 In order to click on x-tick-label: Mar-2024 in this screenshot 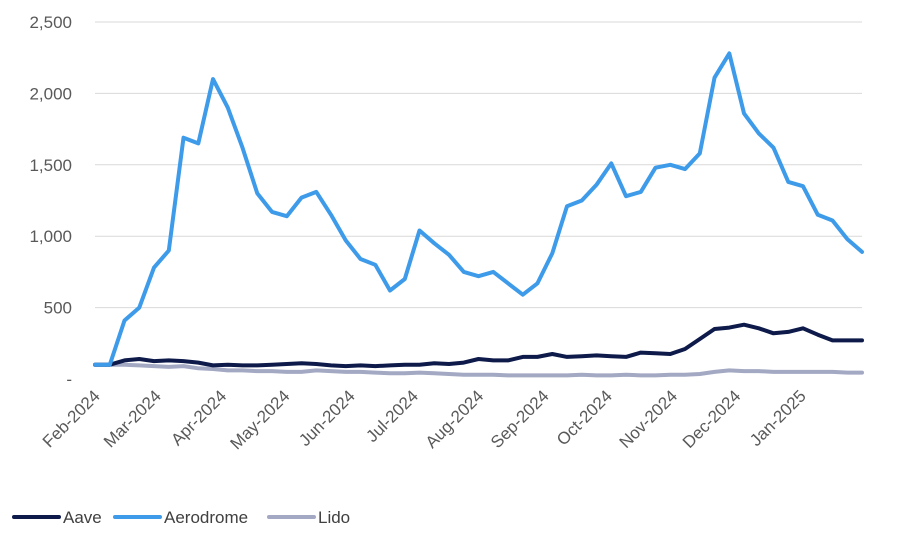, I will do `click(132, 418)`.